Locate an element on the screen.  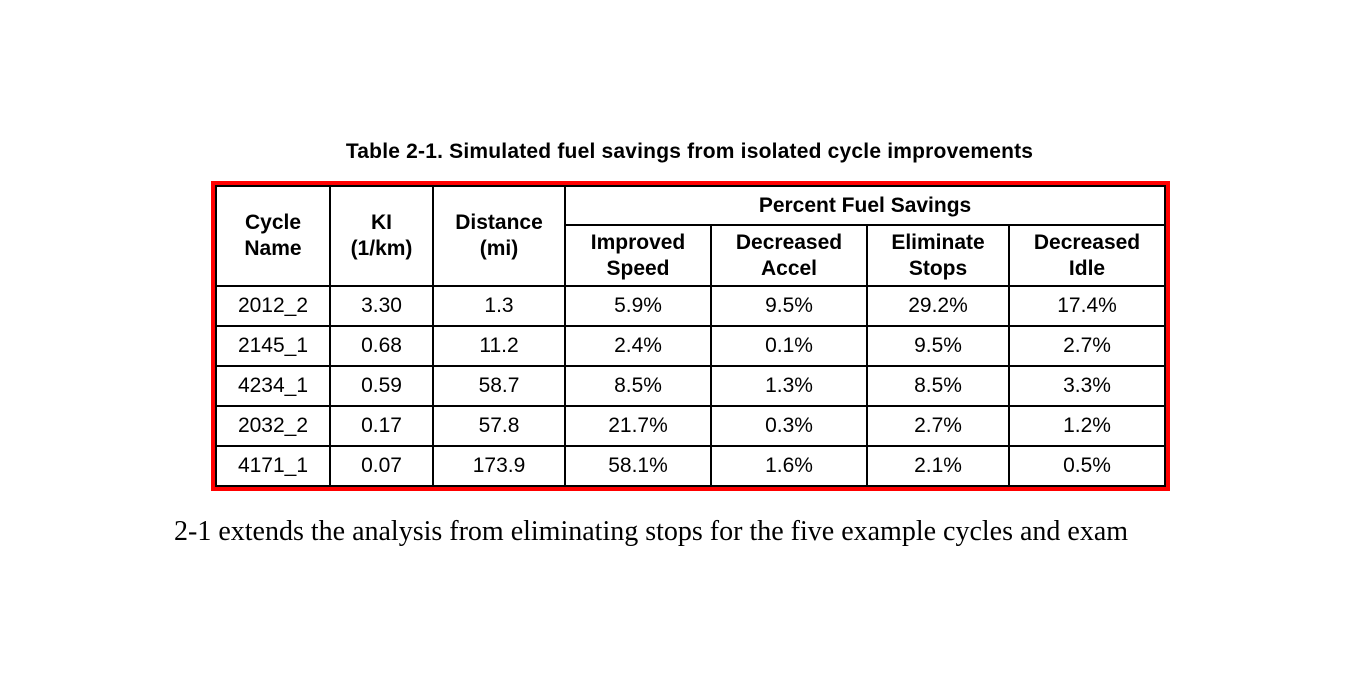
col-header-decreased-accel: Decreased Accel is located at coordinates (789, 255).